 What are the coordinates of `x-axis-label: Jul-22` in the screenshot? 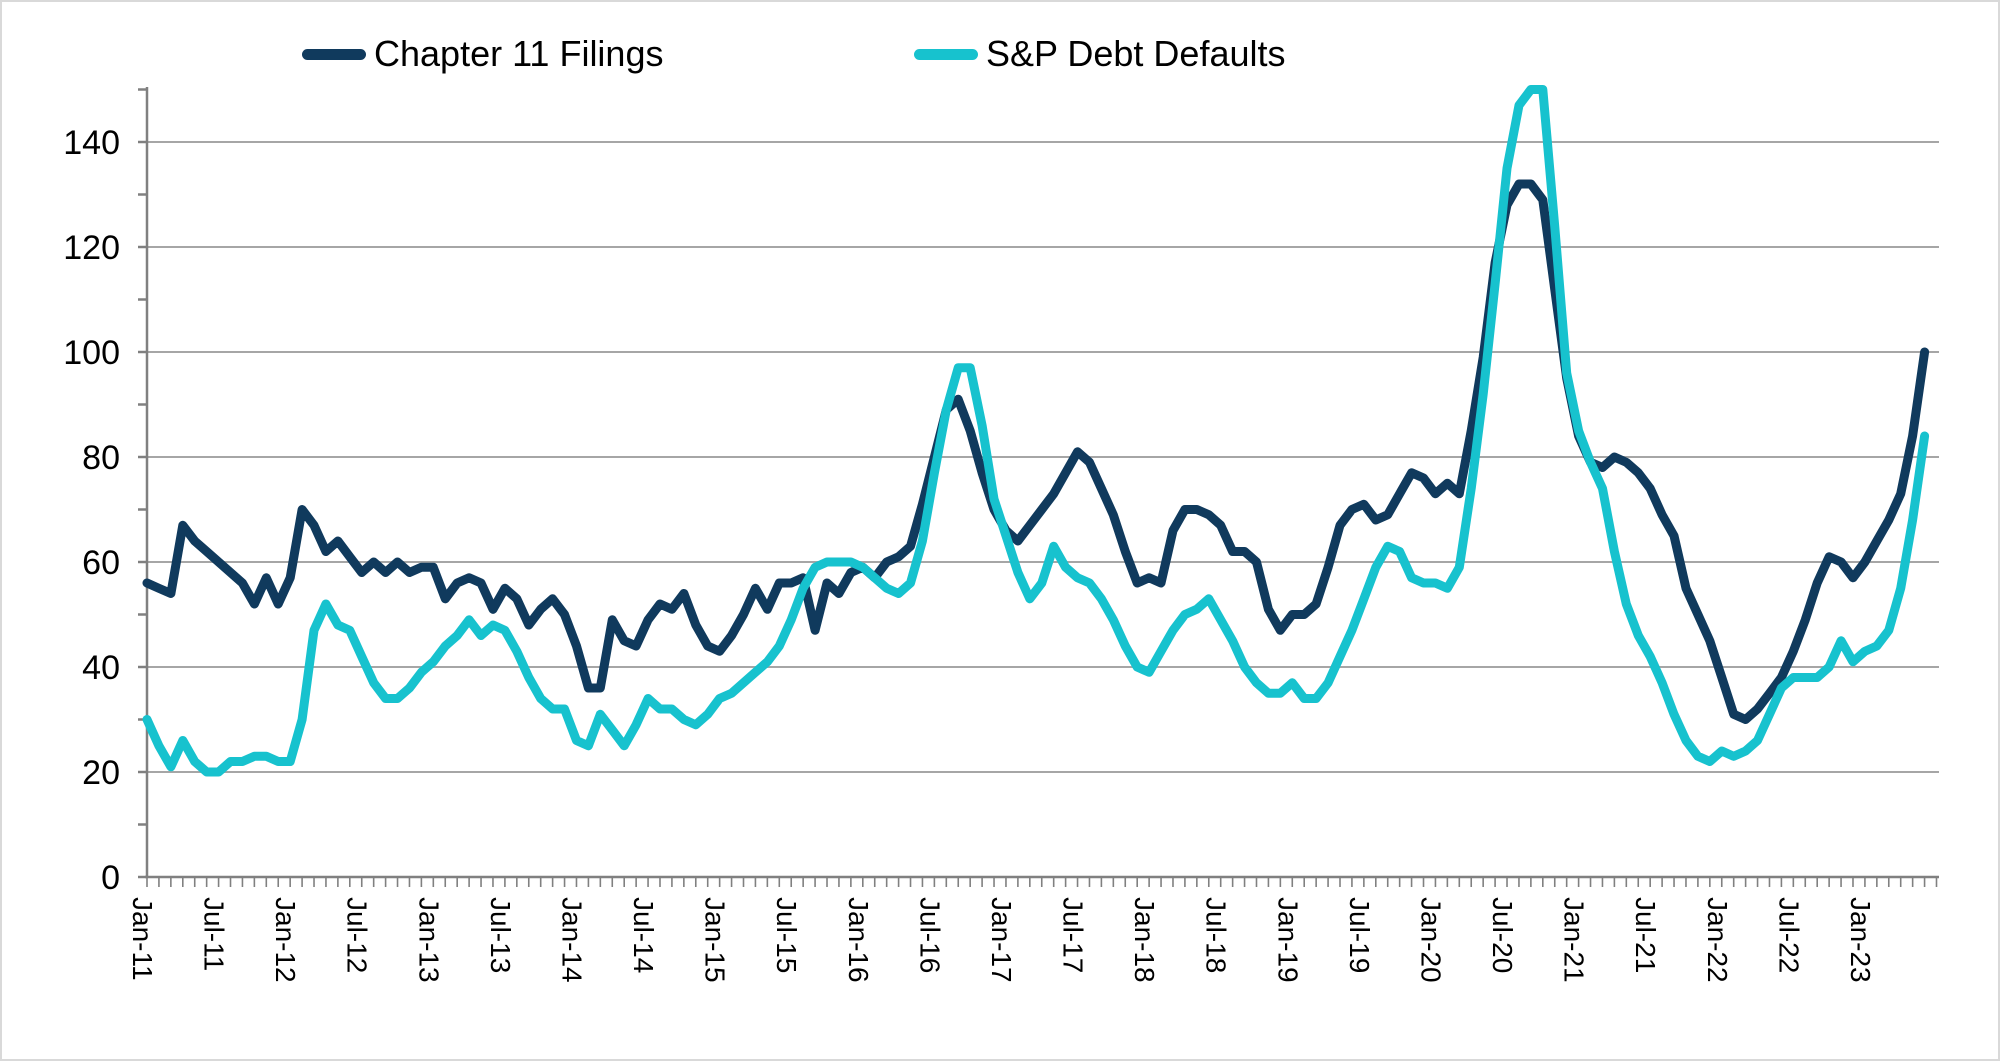 It's located at (1788, 935).